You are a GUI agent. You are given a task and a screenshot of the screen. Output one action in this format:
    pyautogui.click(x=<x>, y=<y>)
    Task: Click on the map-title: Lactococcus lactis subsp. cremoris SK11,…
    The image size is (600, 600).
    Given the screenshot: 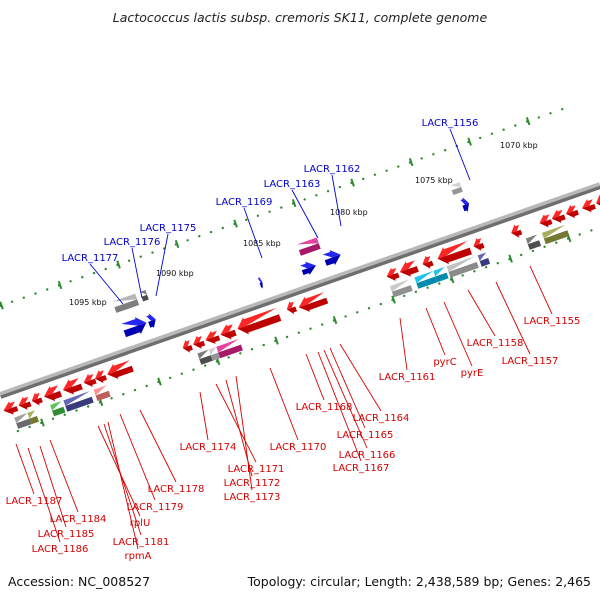 What is the action you would take?
    pyautogui.click(x=300, y=17)
    